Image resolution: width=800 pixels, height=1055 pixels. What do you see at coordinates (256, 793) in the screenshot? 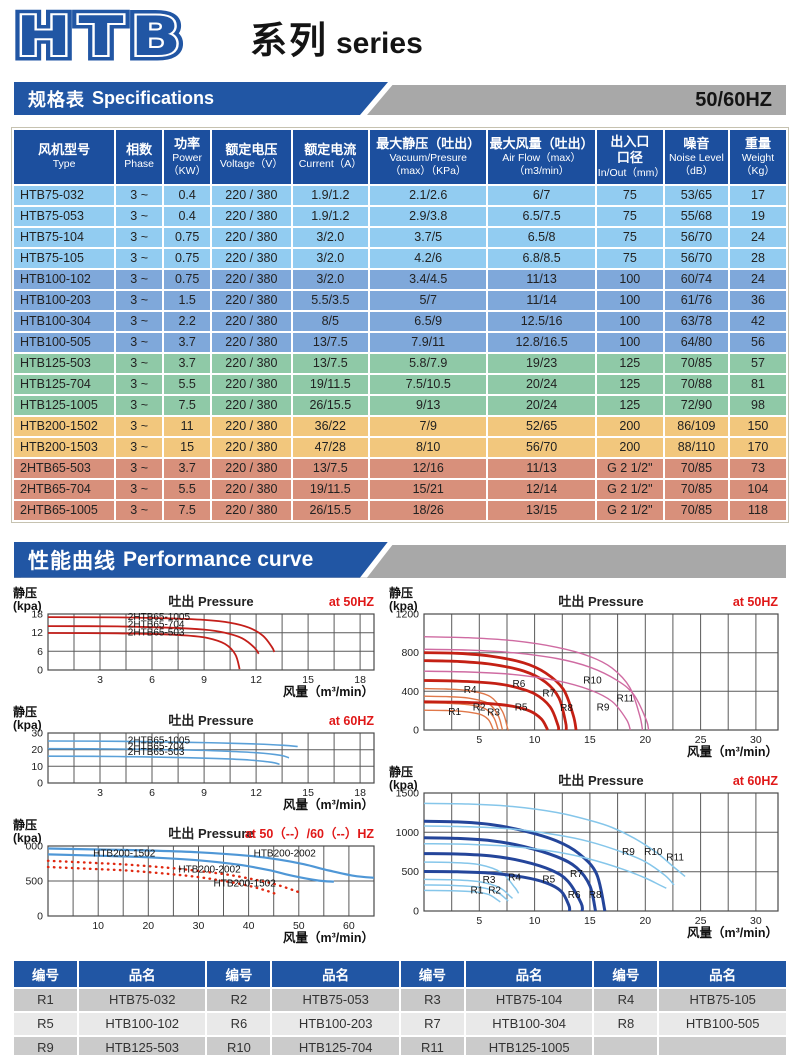
I see `svg-text: 12` at bounding box center [256, 793].